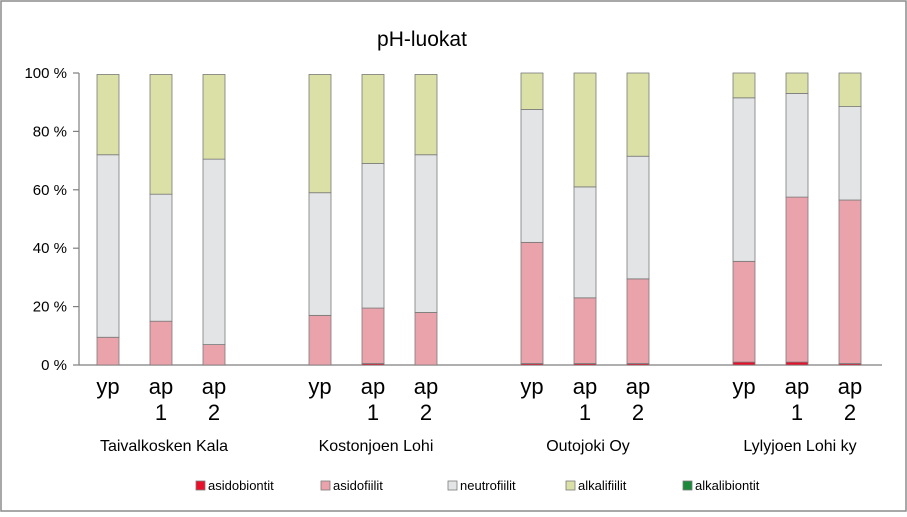 The width and height of the screenshot is (907, 517). I want to click on y-tick-label: 0 %, so click(54, 365).